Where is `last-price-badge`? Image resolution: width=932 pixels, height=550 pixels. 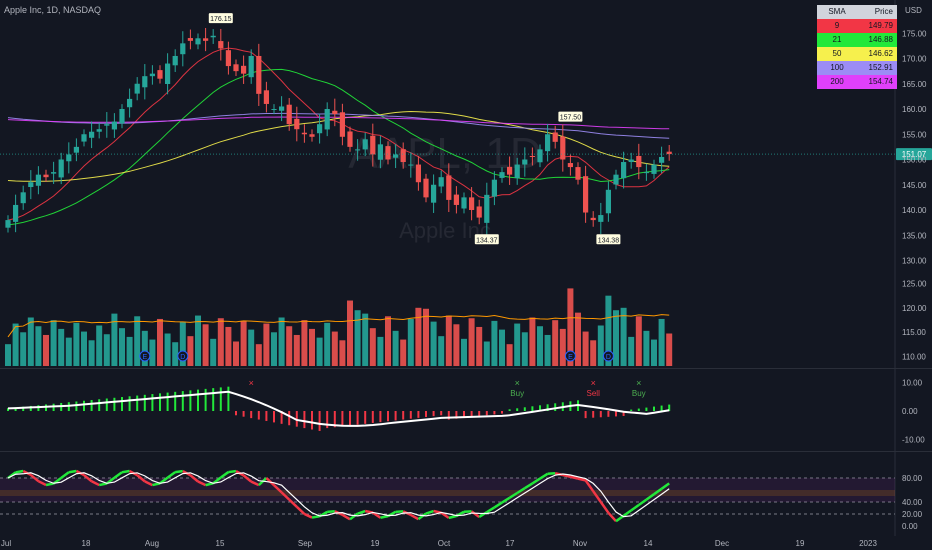
last-price-badge is located at coordinates (914, 154).